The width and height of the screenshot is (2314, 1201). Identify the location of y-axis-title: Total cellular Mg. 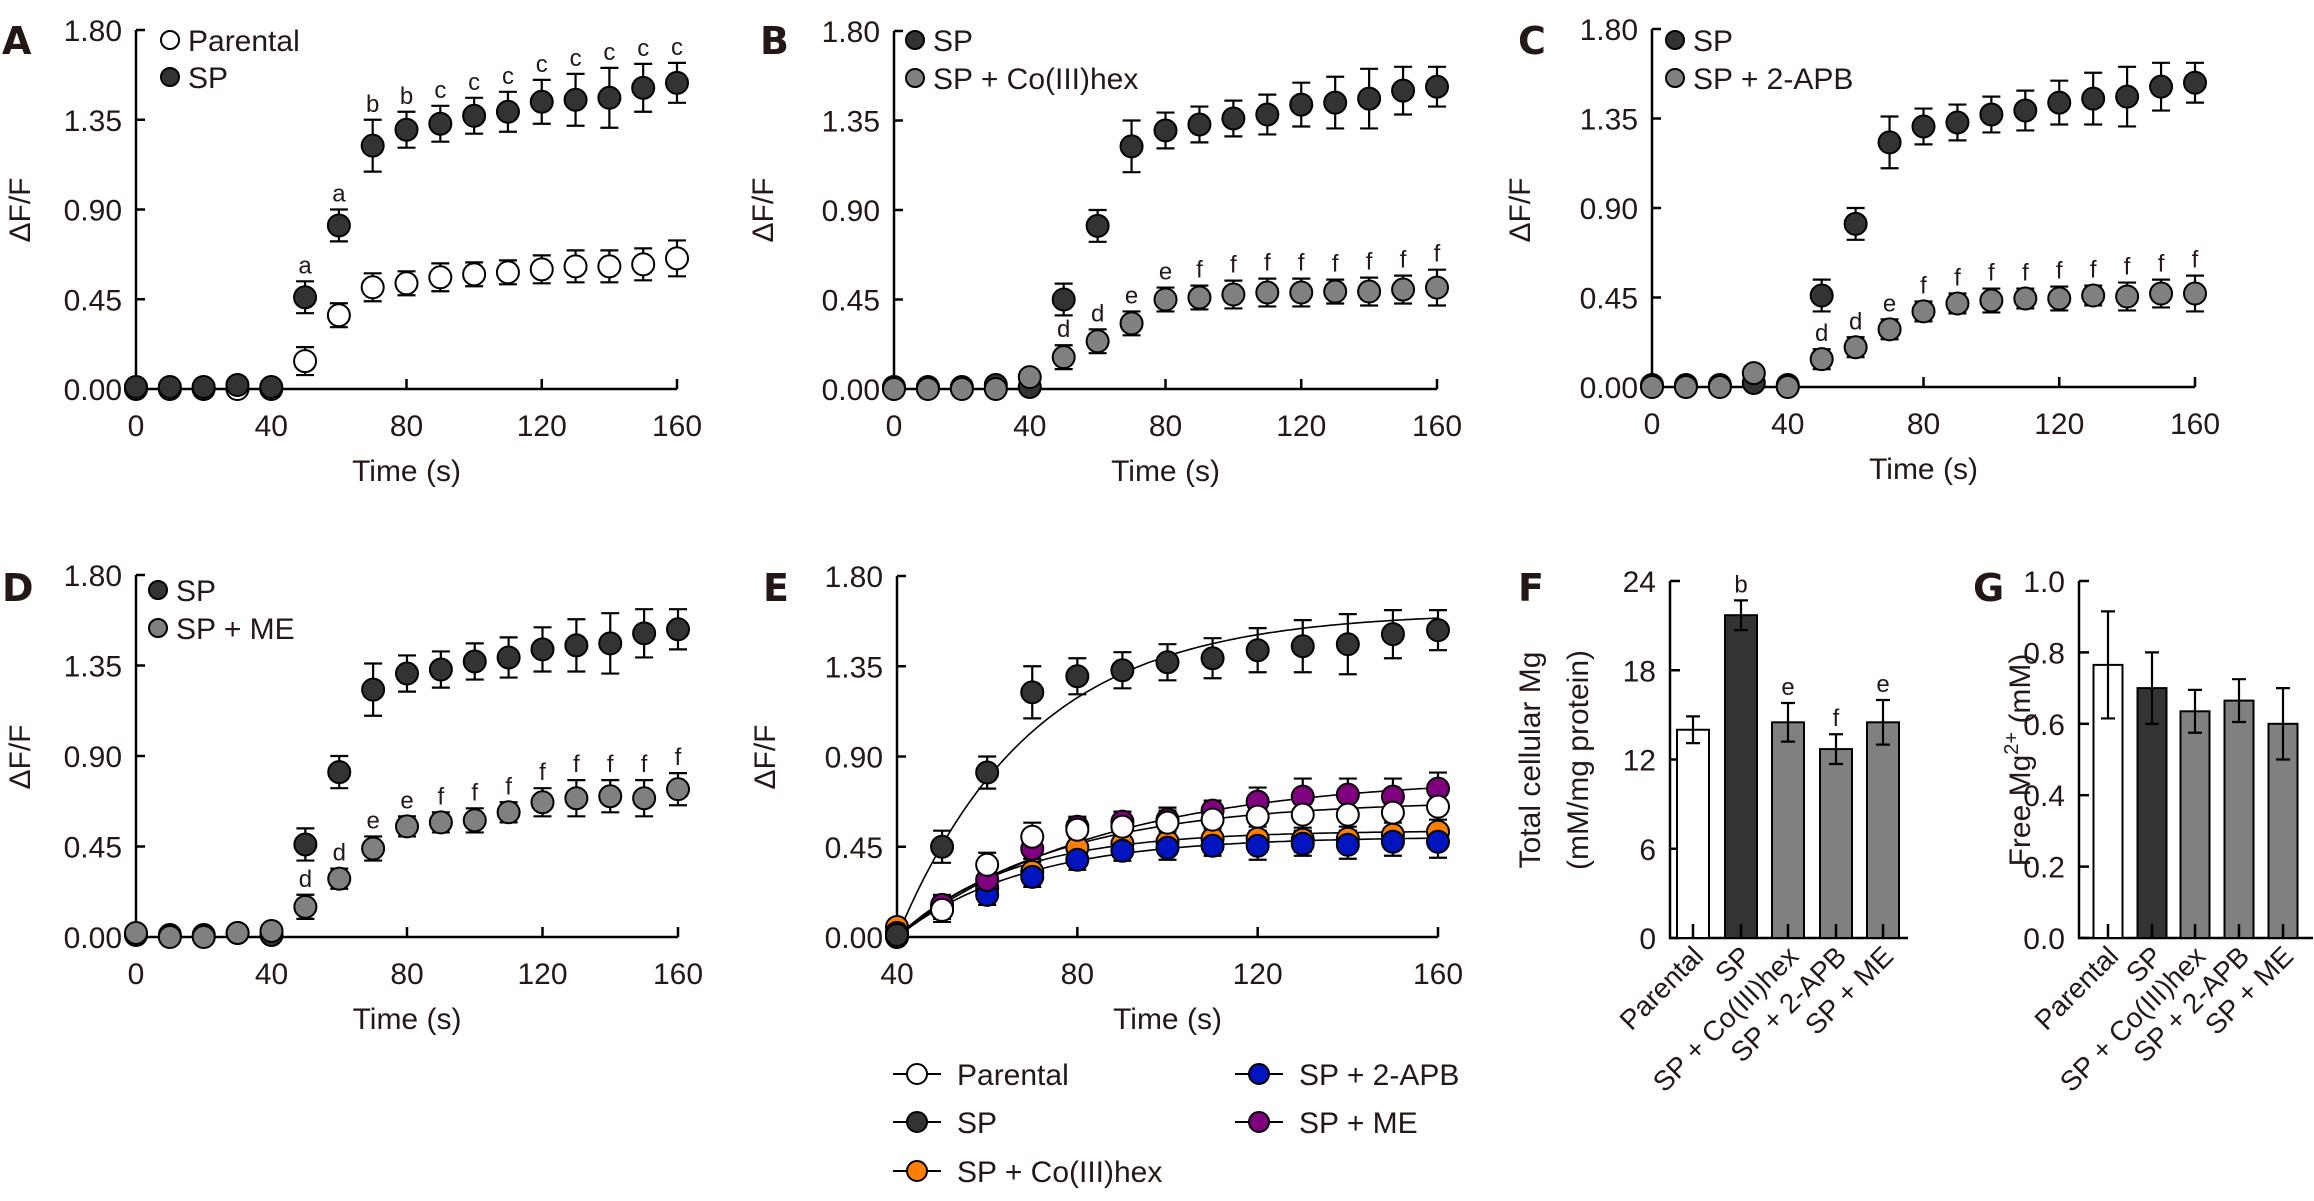
(1530, 760).